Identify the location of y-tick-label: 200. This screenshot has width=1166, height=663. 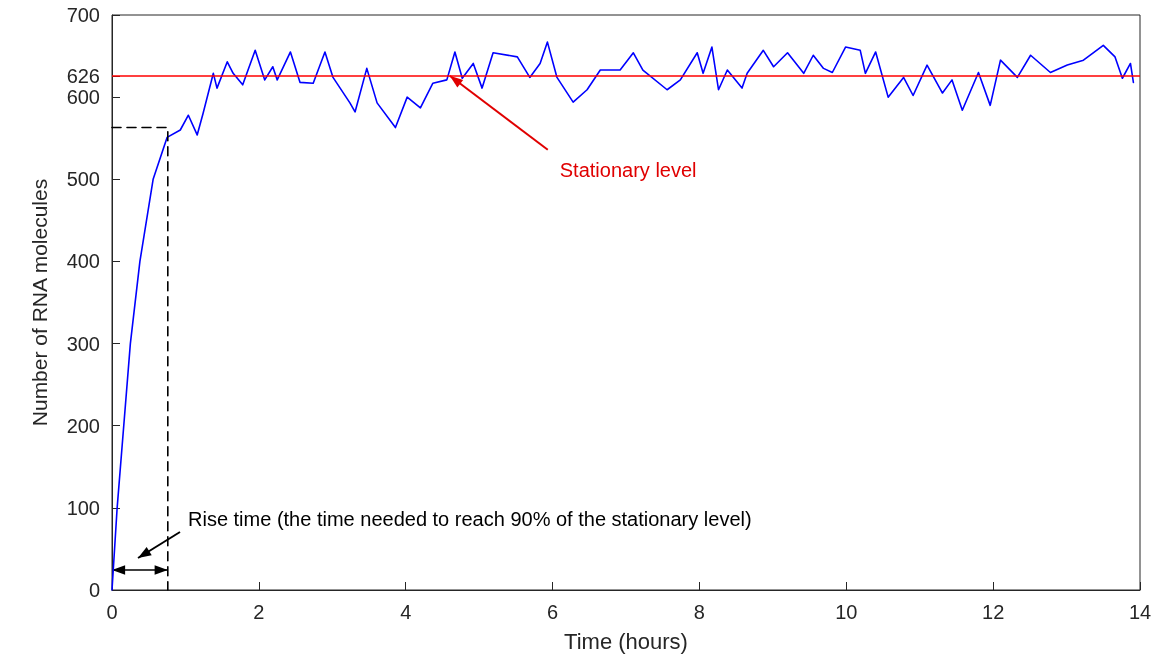
(83, 425).